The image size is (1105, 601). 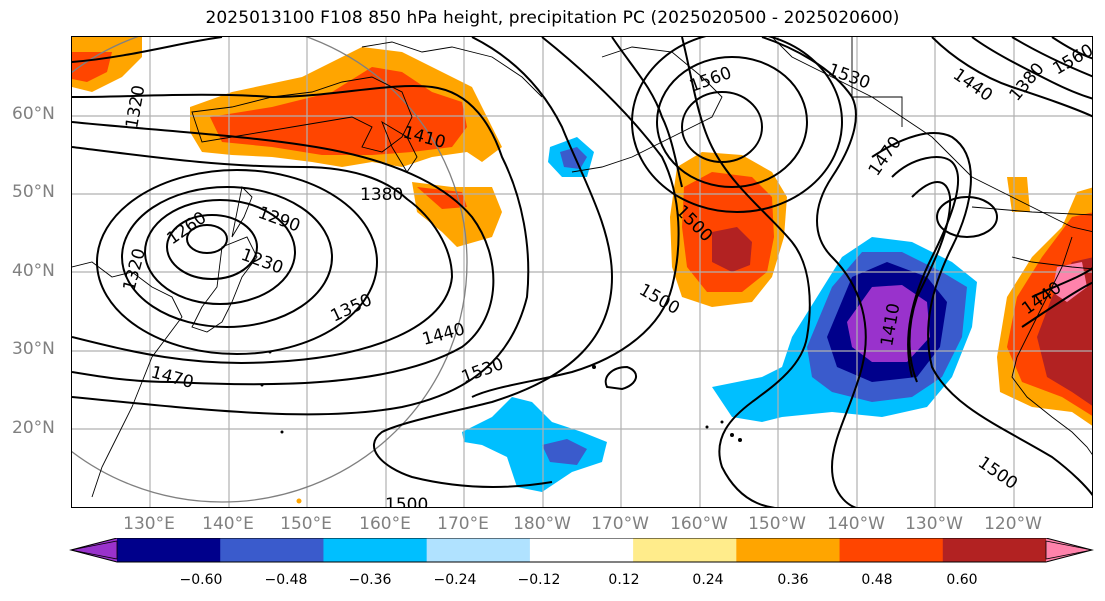 What do you see at coordinates (573, 158) in the screenshot?
I see `shade-blue-small` at bounding box center [573, 158].